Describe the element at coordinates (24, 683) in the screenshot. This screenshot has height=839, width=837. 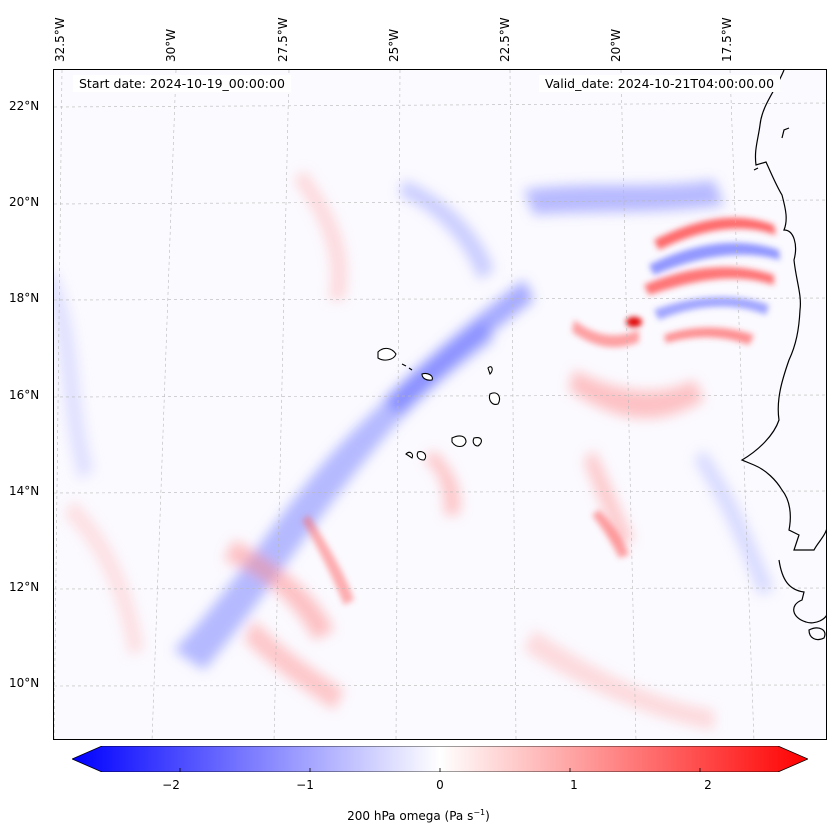
I see `lat-tick-label: 10°N` at that location.